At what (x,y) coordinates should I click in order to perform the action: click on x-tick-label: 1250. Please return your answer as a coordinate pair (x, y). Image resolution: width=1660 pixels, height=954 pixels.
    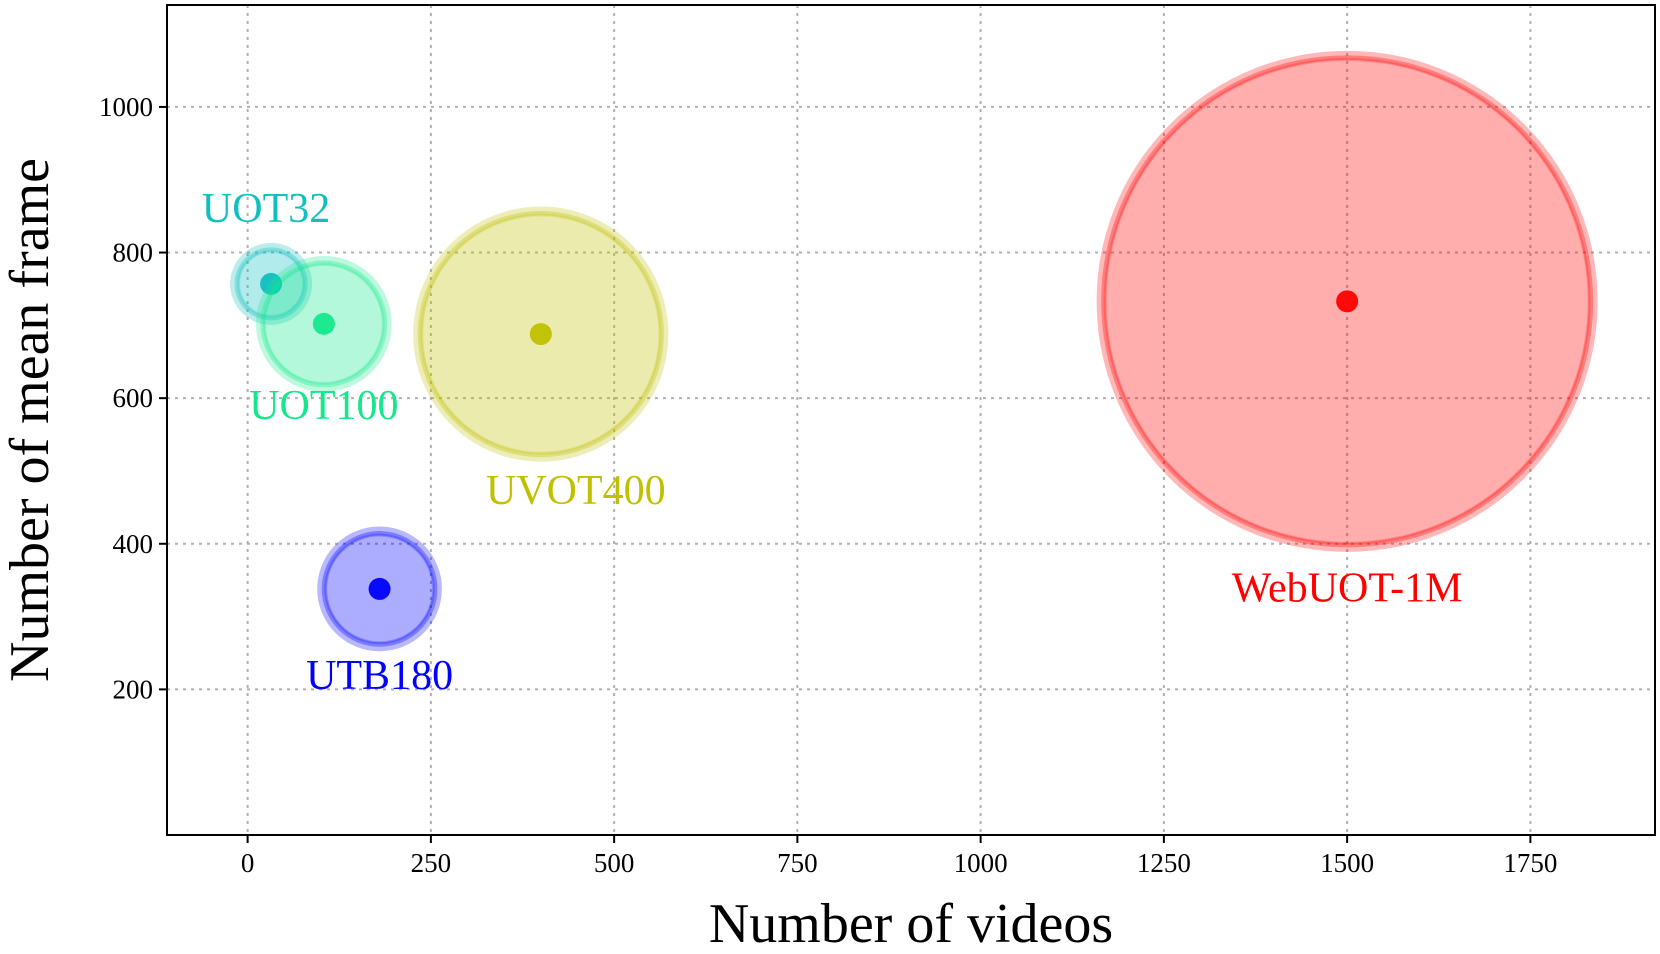
    Looking at the image, I should click on (1164, 863).